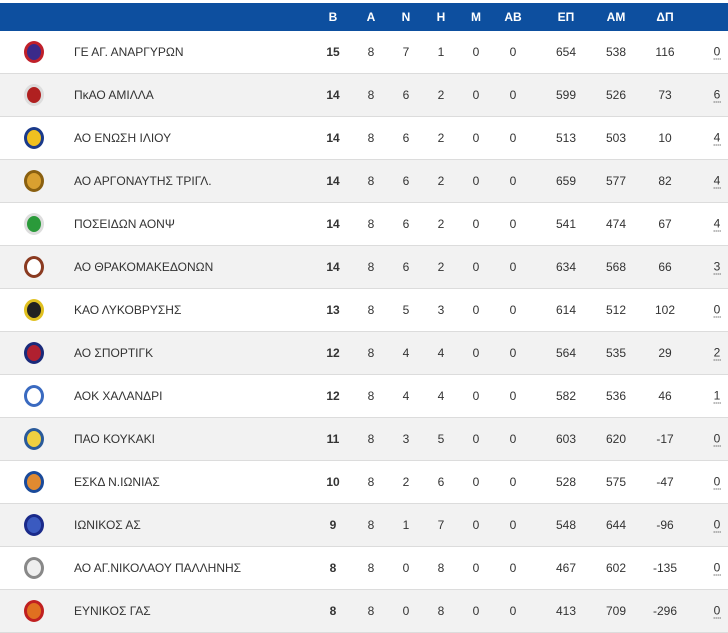  I want to click on stat-cell-ΑΜ: 644, so click(616, 525).